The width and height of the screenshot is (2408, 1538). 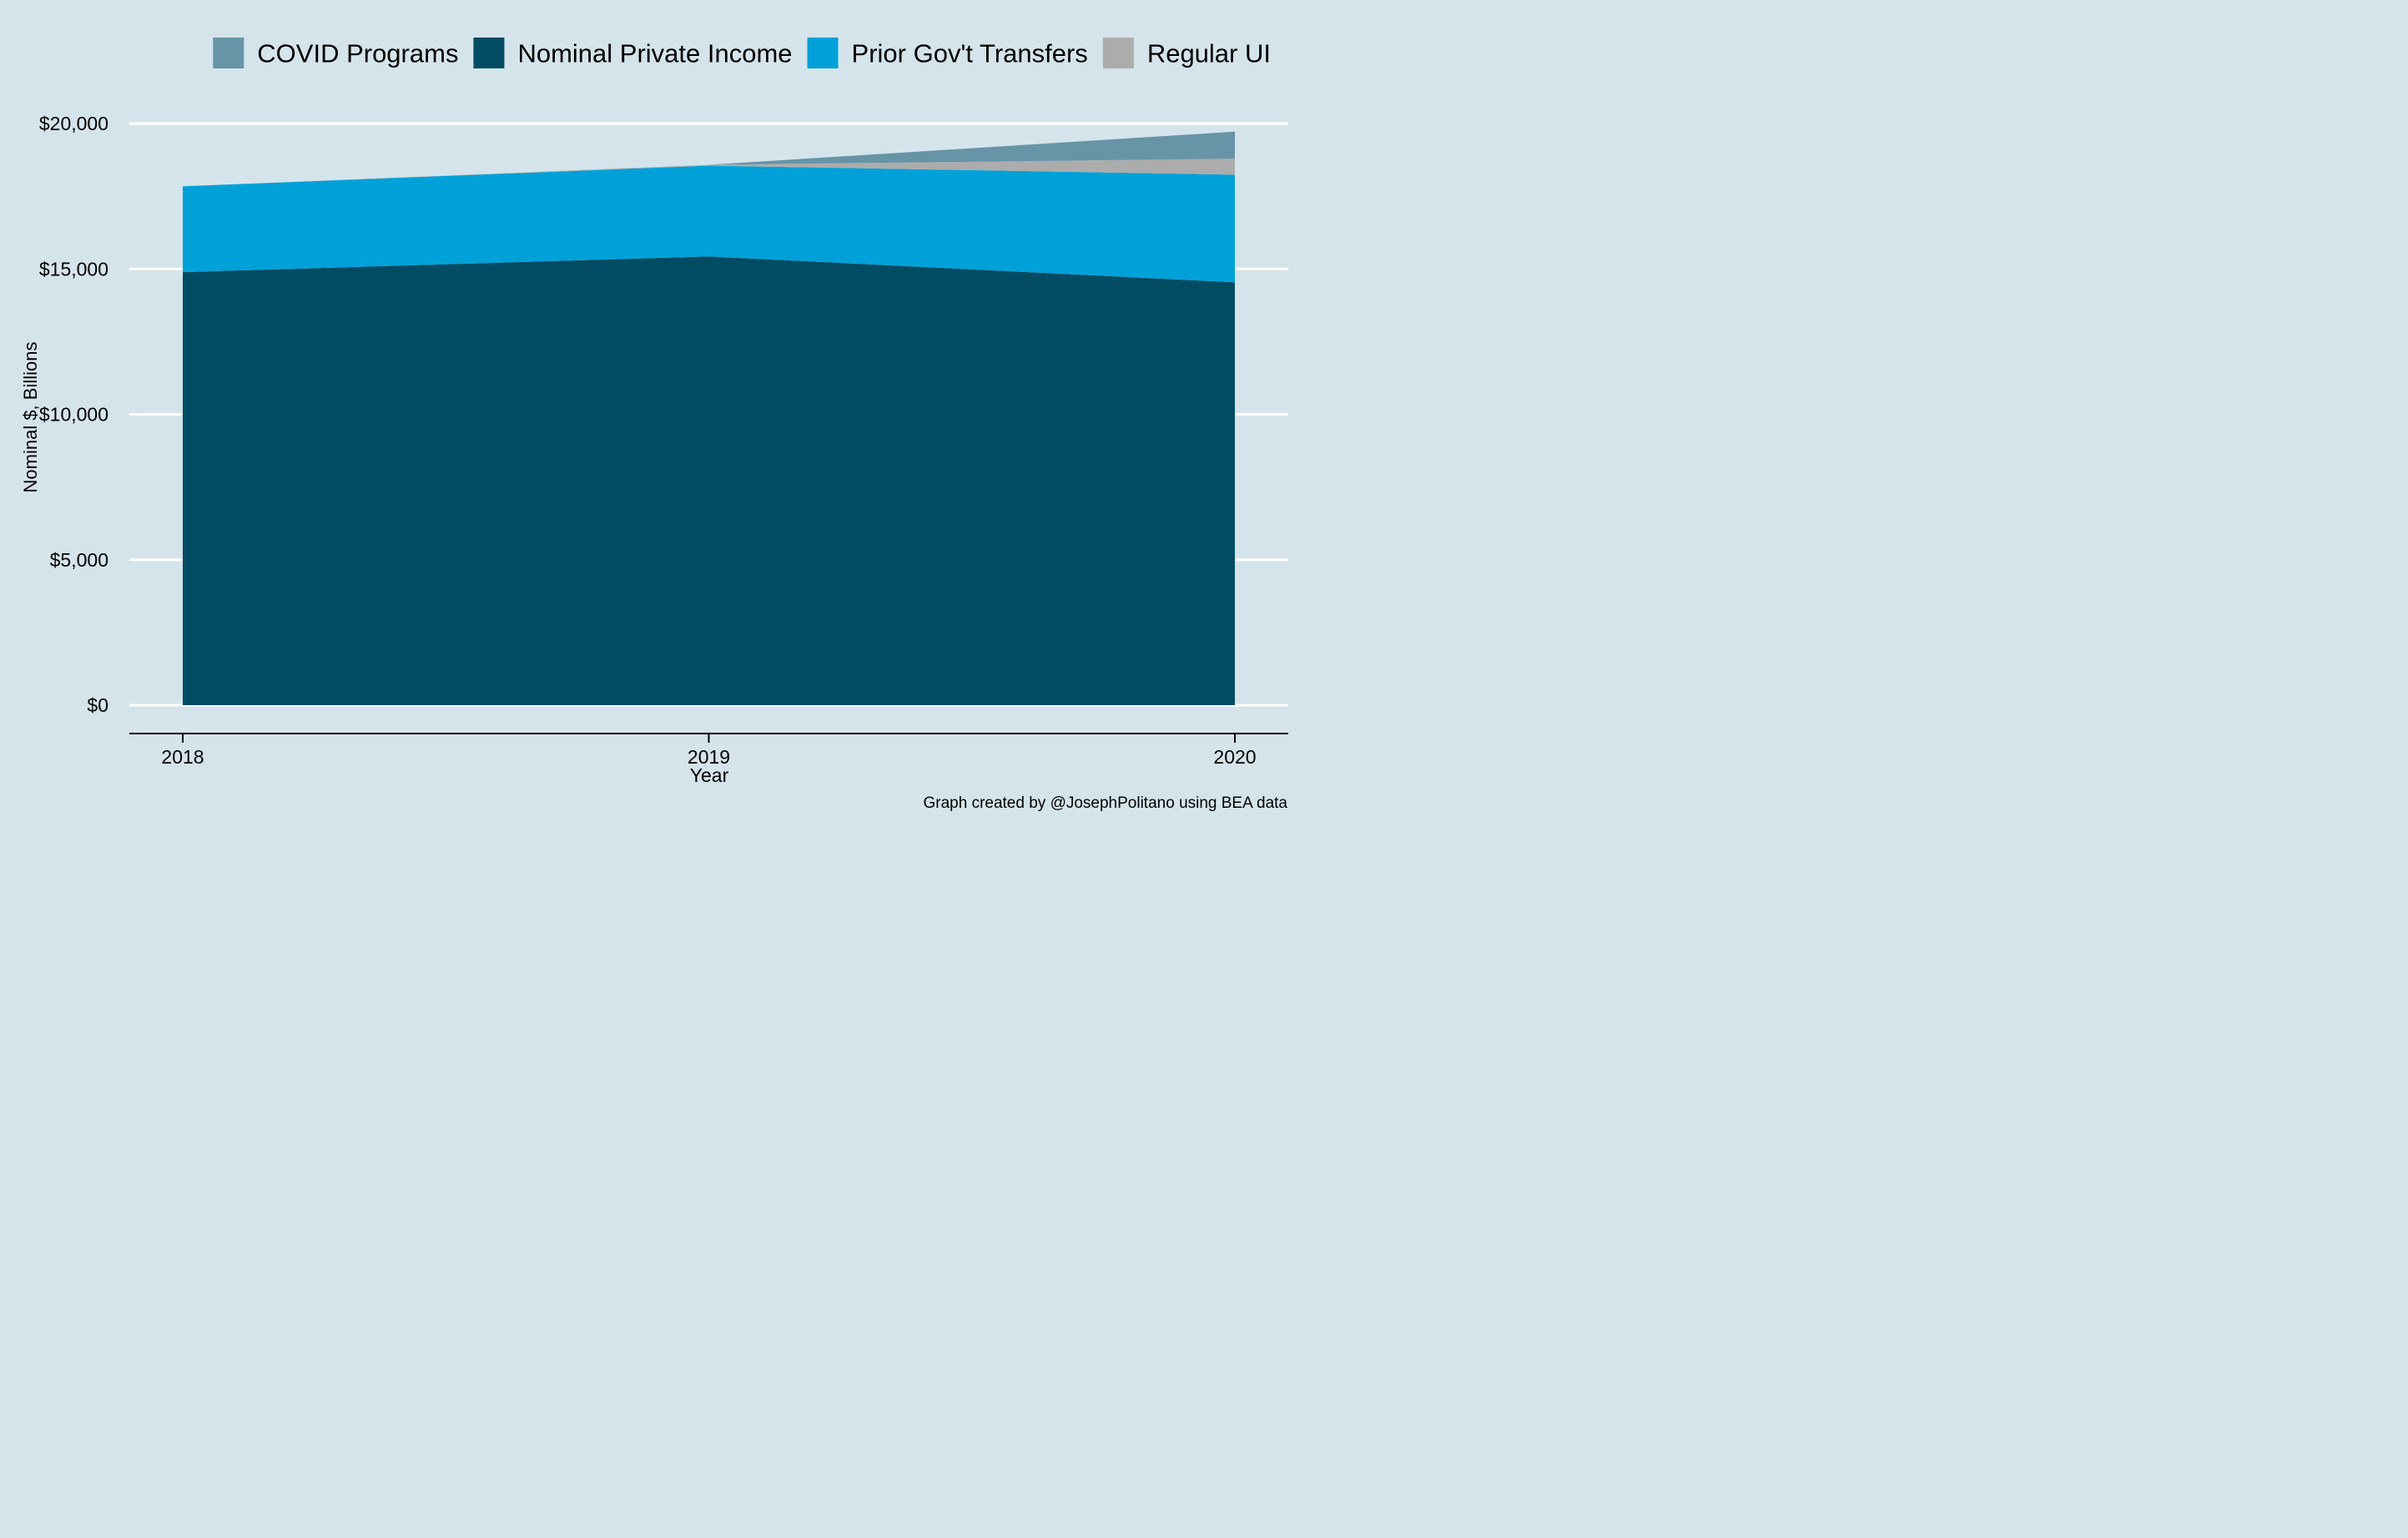 I want to click on x-tick-label: 2019, so click(x=709, y=757).